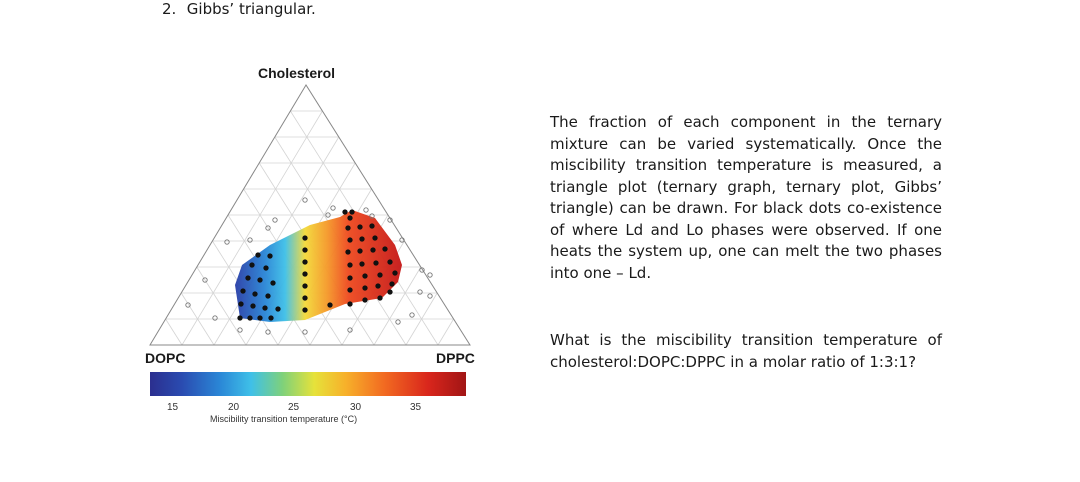  Describe the element at coordinates (173, 407) in the screenshot. I see `colorbar-tick: 15` at that location.